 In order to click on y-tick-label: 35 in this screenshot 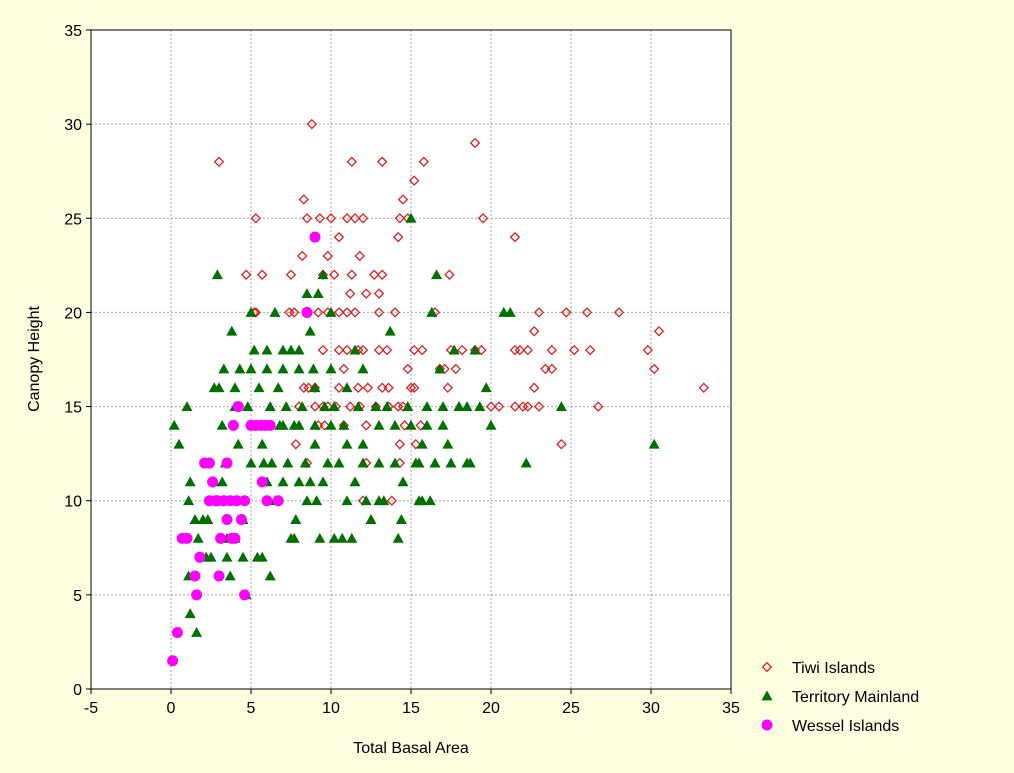, I will do `click(73, 31)`.